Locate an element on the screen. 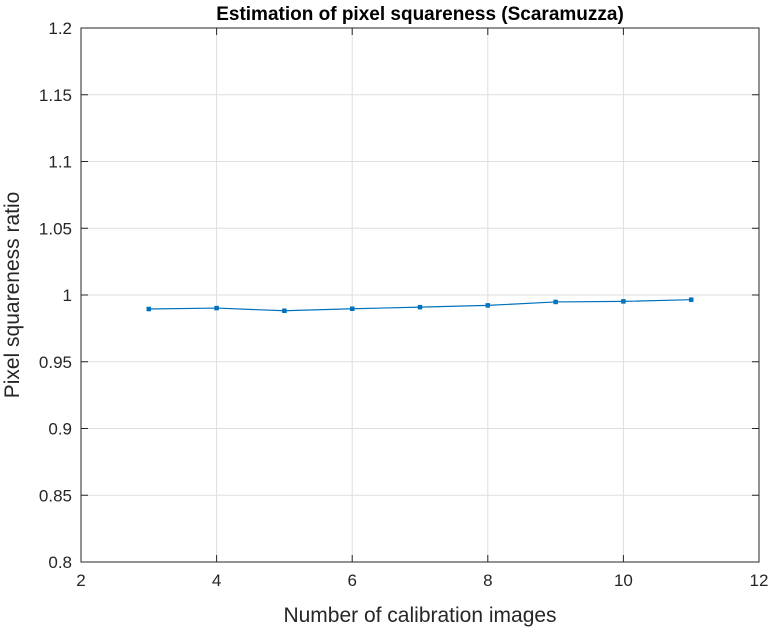  y-tick-label: 1.2 is located at coordinates (60, 28).